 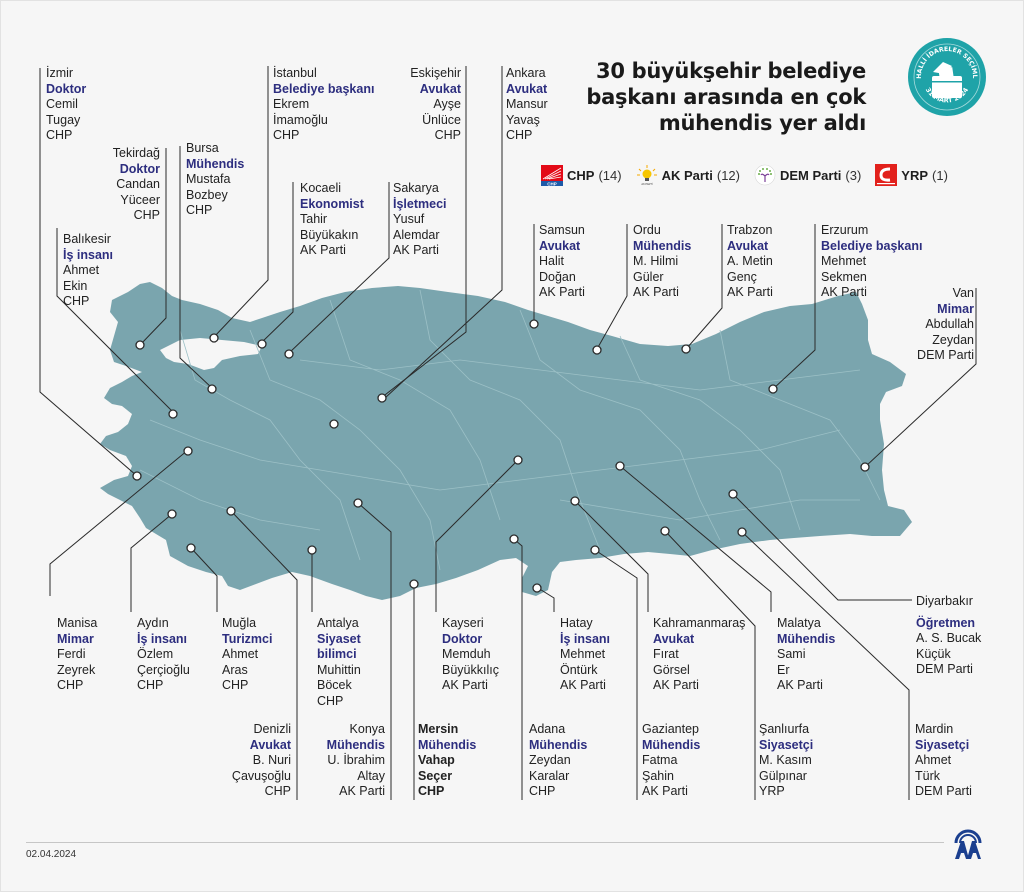 I want to click on legend-item-chp: CHP CHP (14), so click(x=581, y=175).